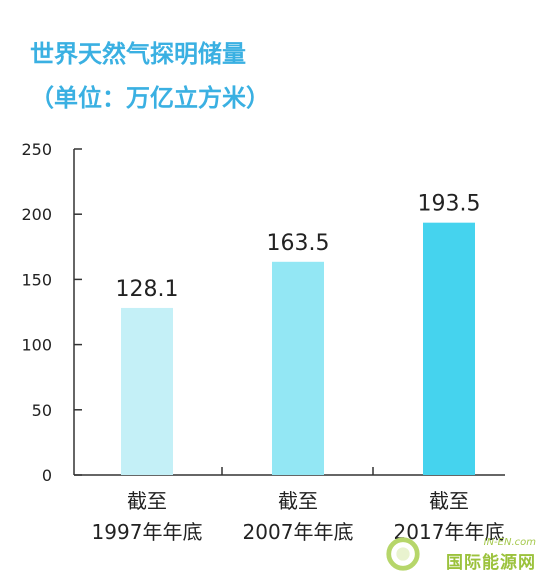 Image resolution: width=550 pixels, height=583 pixels. I want to click on bar-value-label-1: 163.5, so click(298, 243).